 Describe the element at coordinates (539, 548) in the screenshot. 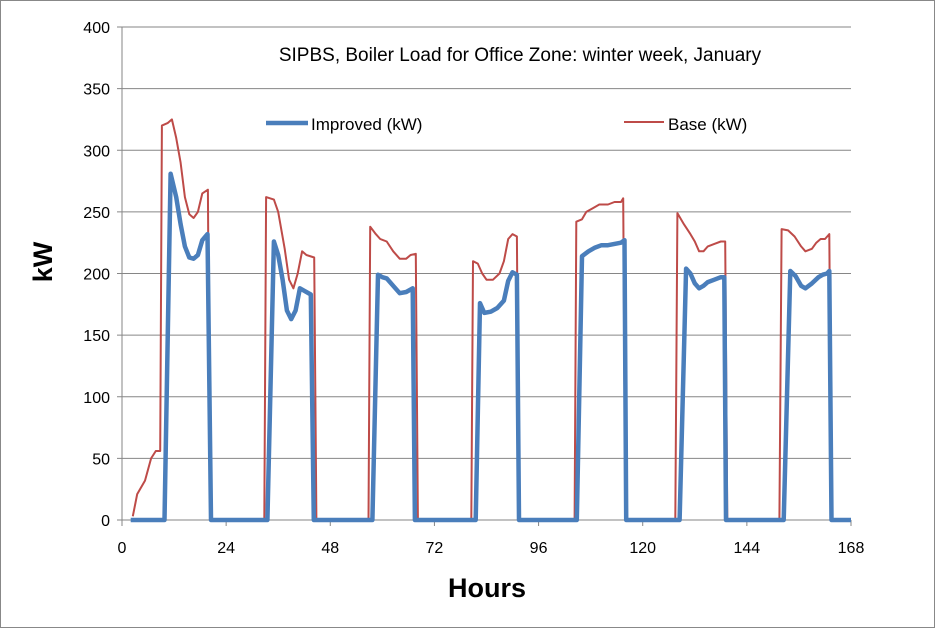

I see `x-tick-label: 96` at that location.